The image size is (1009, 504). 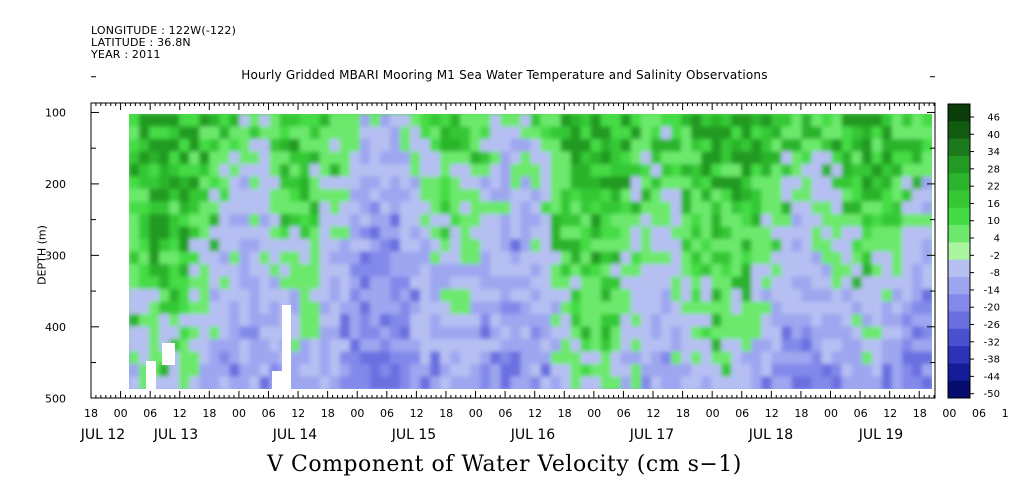 I want to click on colorbar-label: -50, so click(x=992, y=394).